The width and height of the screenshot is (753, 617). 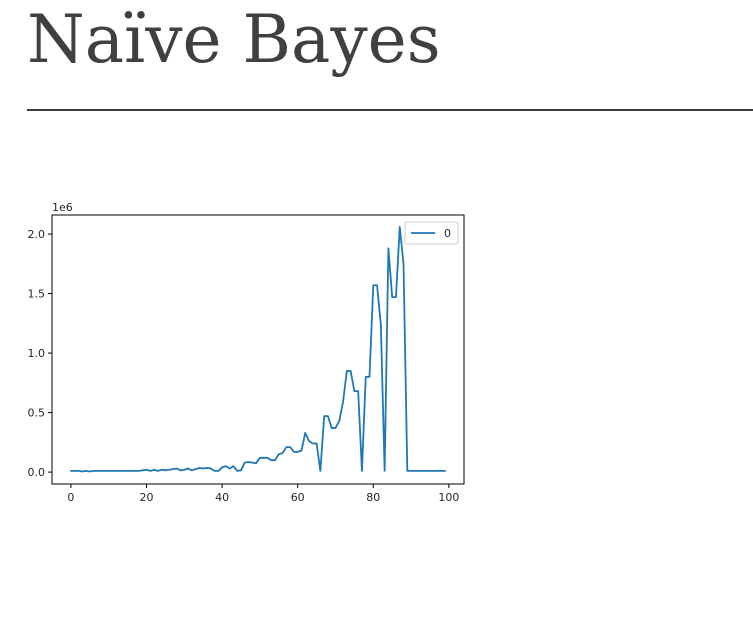 I want to click on y-tick-label: 2.0, so click(x=37, y=234).